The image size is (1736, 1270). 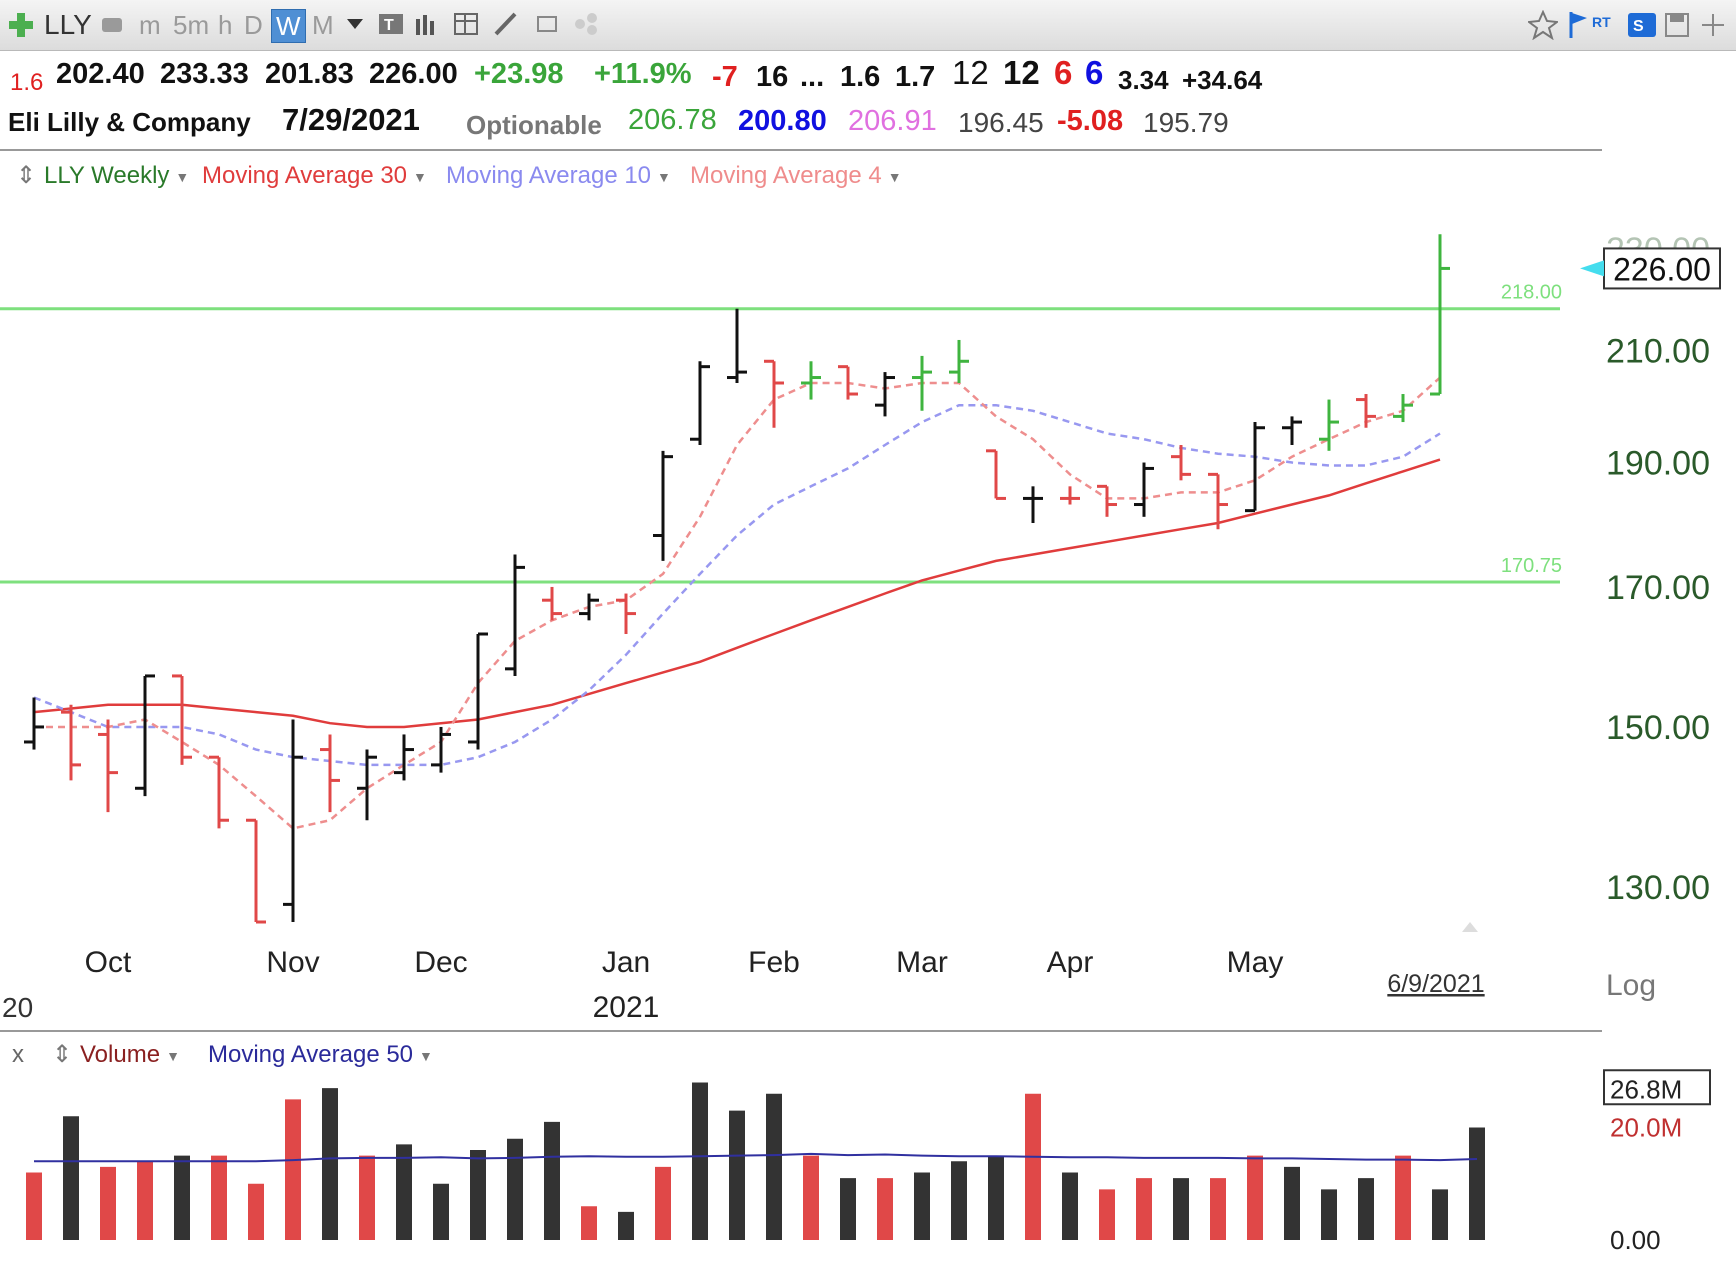 What do you see at coordinates (391, 24) in the screenshot?
I see `text-tool-icon: T` at bounding box center [391, 24].